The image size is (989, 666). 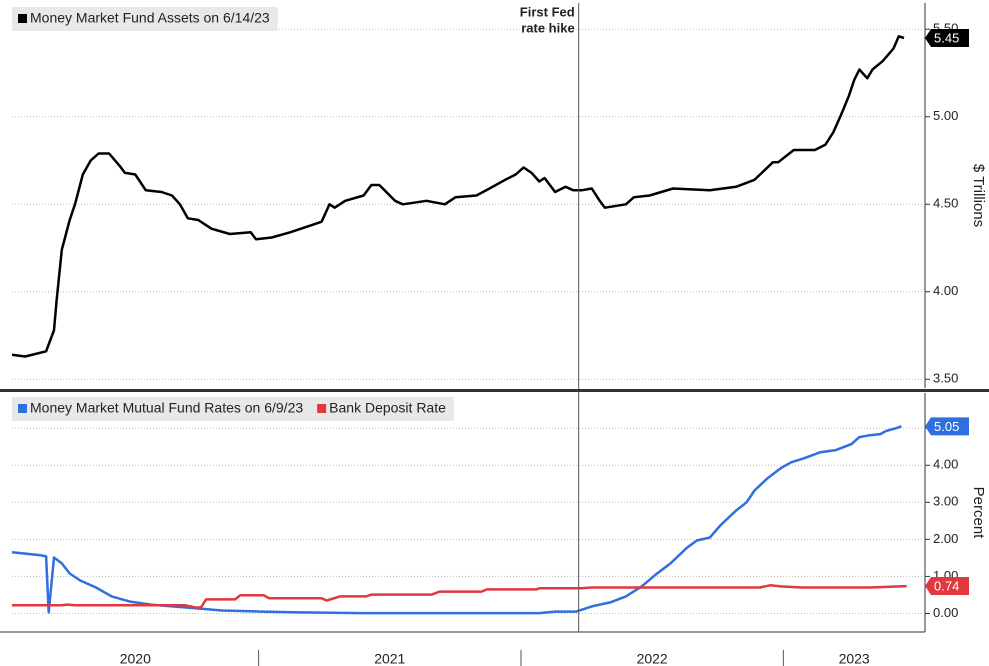 I want to click on y-tick-label: 4.50, so click(x=945, y=203).